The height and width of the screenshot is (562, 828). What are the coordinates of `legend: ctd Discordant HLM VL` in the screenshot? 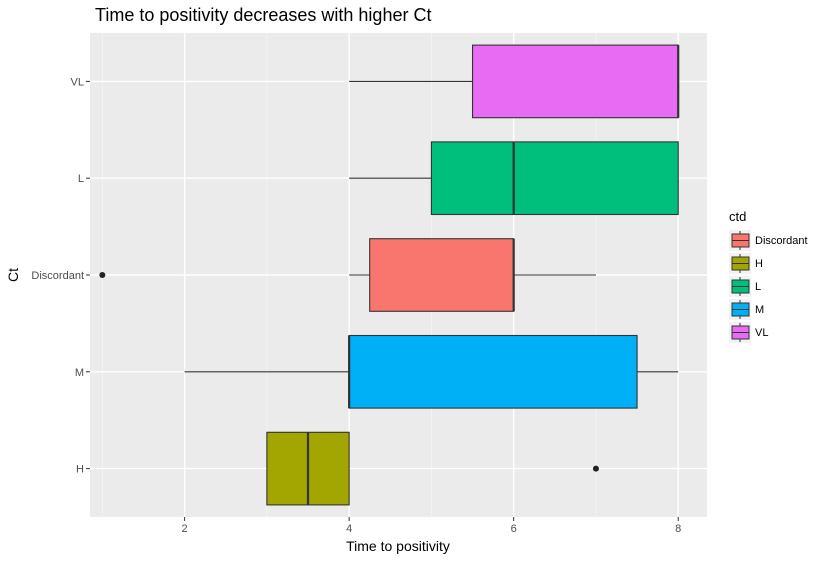 It's located at (768, 276).